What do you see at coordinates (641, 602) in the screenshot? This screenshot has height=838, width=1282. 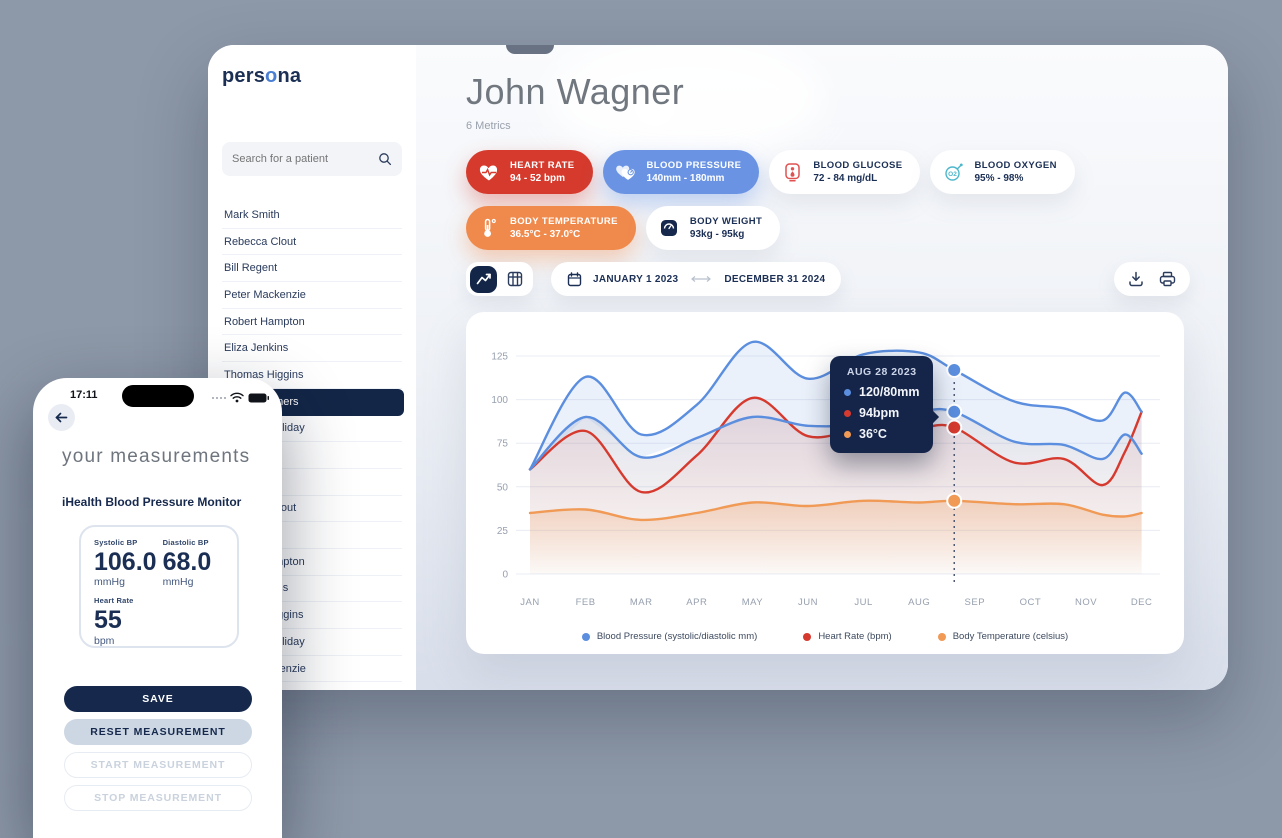 I see `svg-text: MAR` at bounding box center [641, 602].